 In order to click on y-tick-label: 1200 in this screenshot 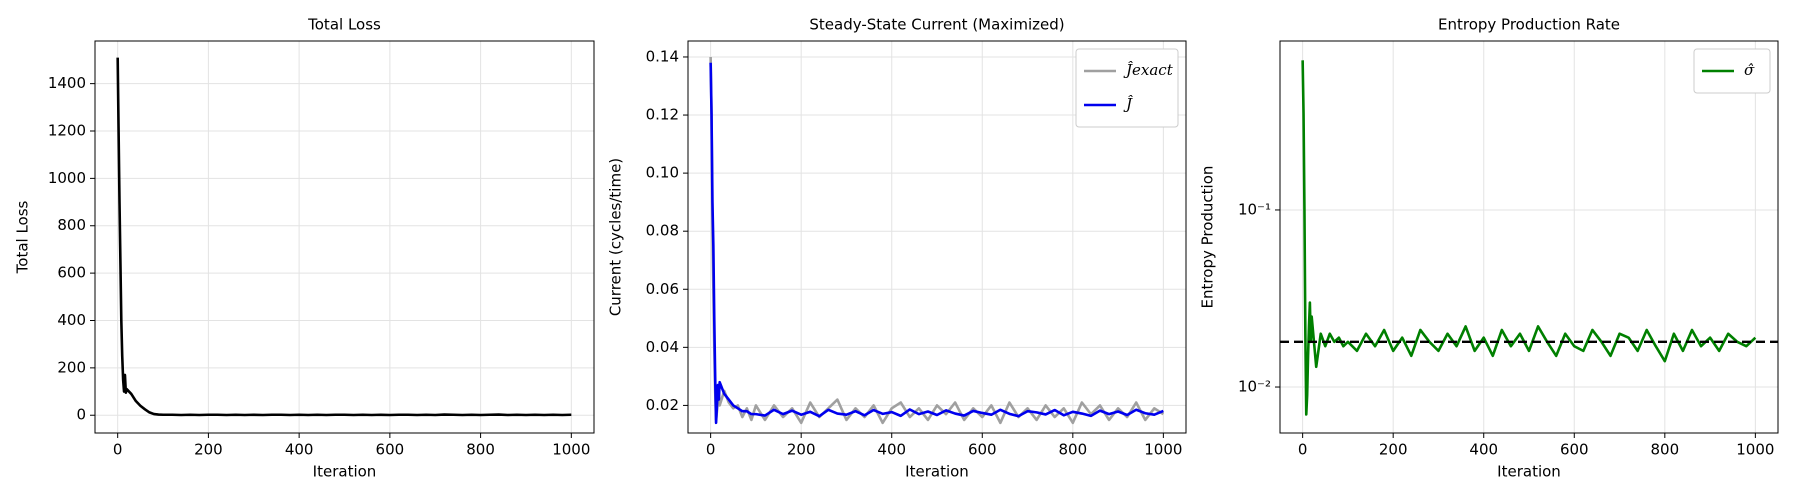, I will do `click(67, 131)`.